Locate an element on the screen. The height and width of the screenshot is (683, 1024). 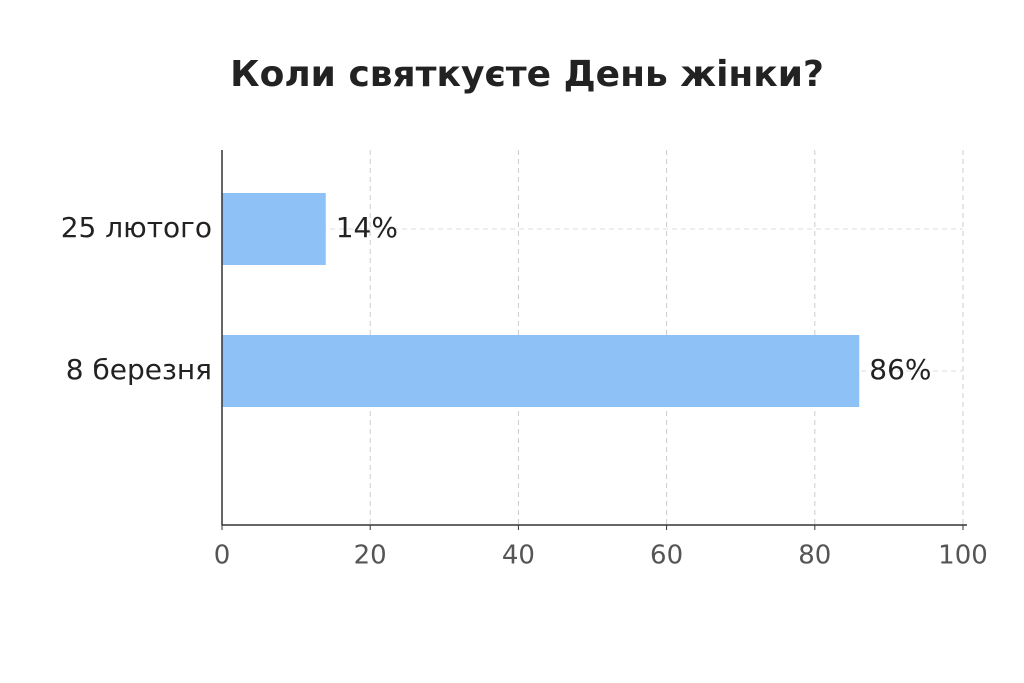
x-tick-label: 40 is located at coordinates (518, 556).